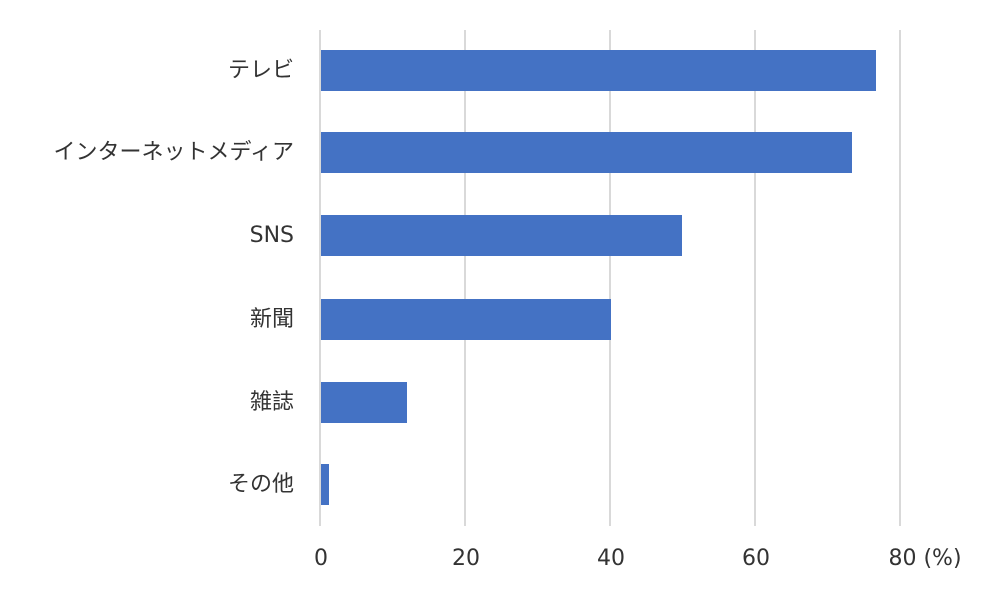 This screenshot has height=599, width=1000. What do you see at coordinates (260, 484) in the screenshot?
I see `category-label-other: その他` at bounding box center [260, 484].